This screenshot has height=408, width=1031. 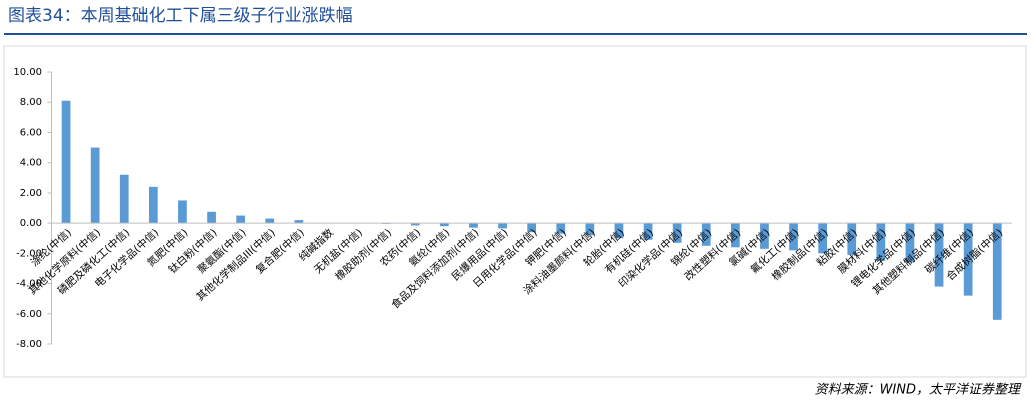 What do you see at coordinates (180, 16) in the screenshot?
I see `chart-title: 图表34：本周基础化工下属三级子行业涨跌幅` at bounding box center [180, 16].